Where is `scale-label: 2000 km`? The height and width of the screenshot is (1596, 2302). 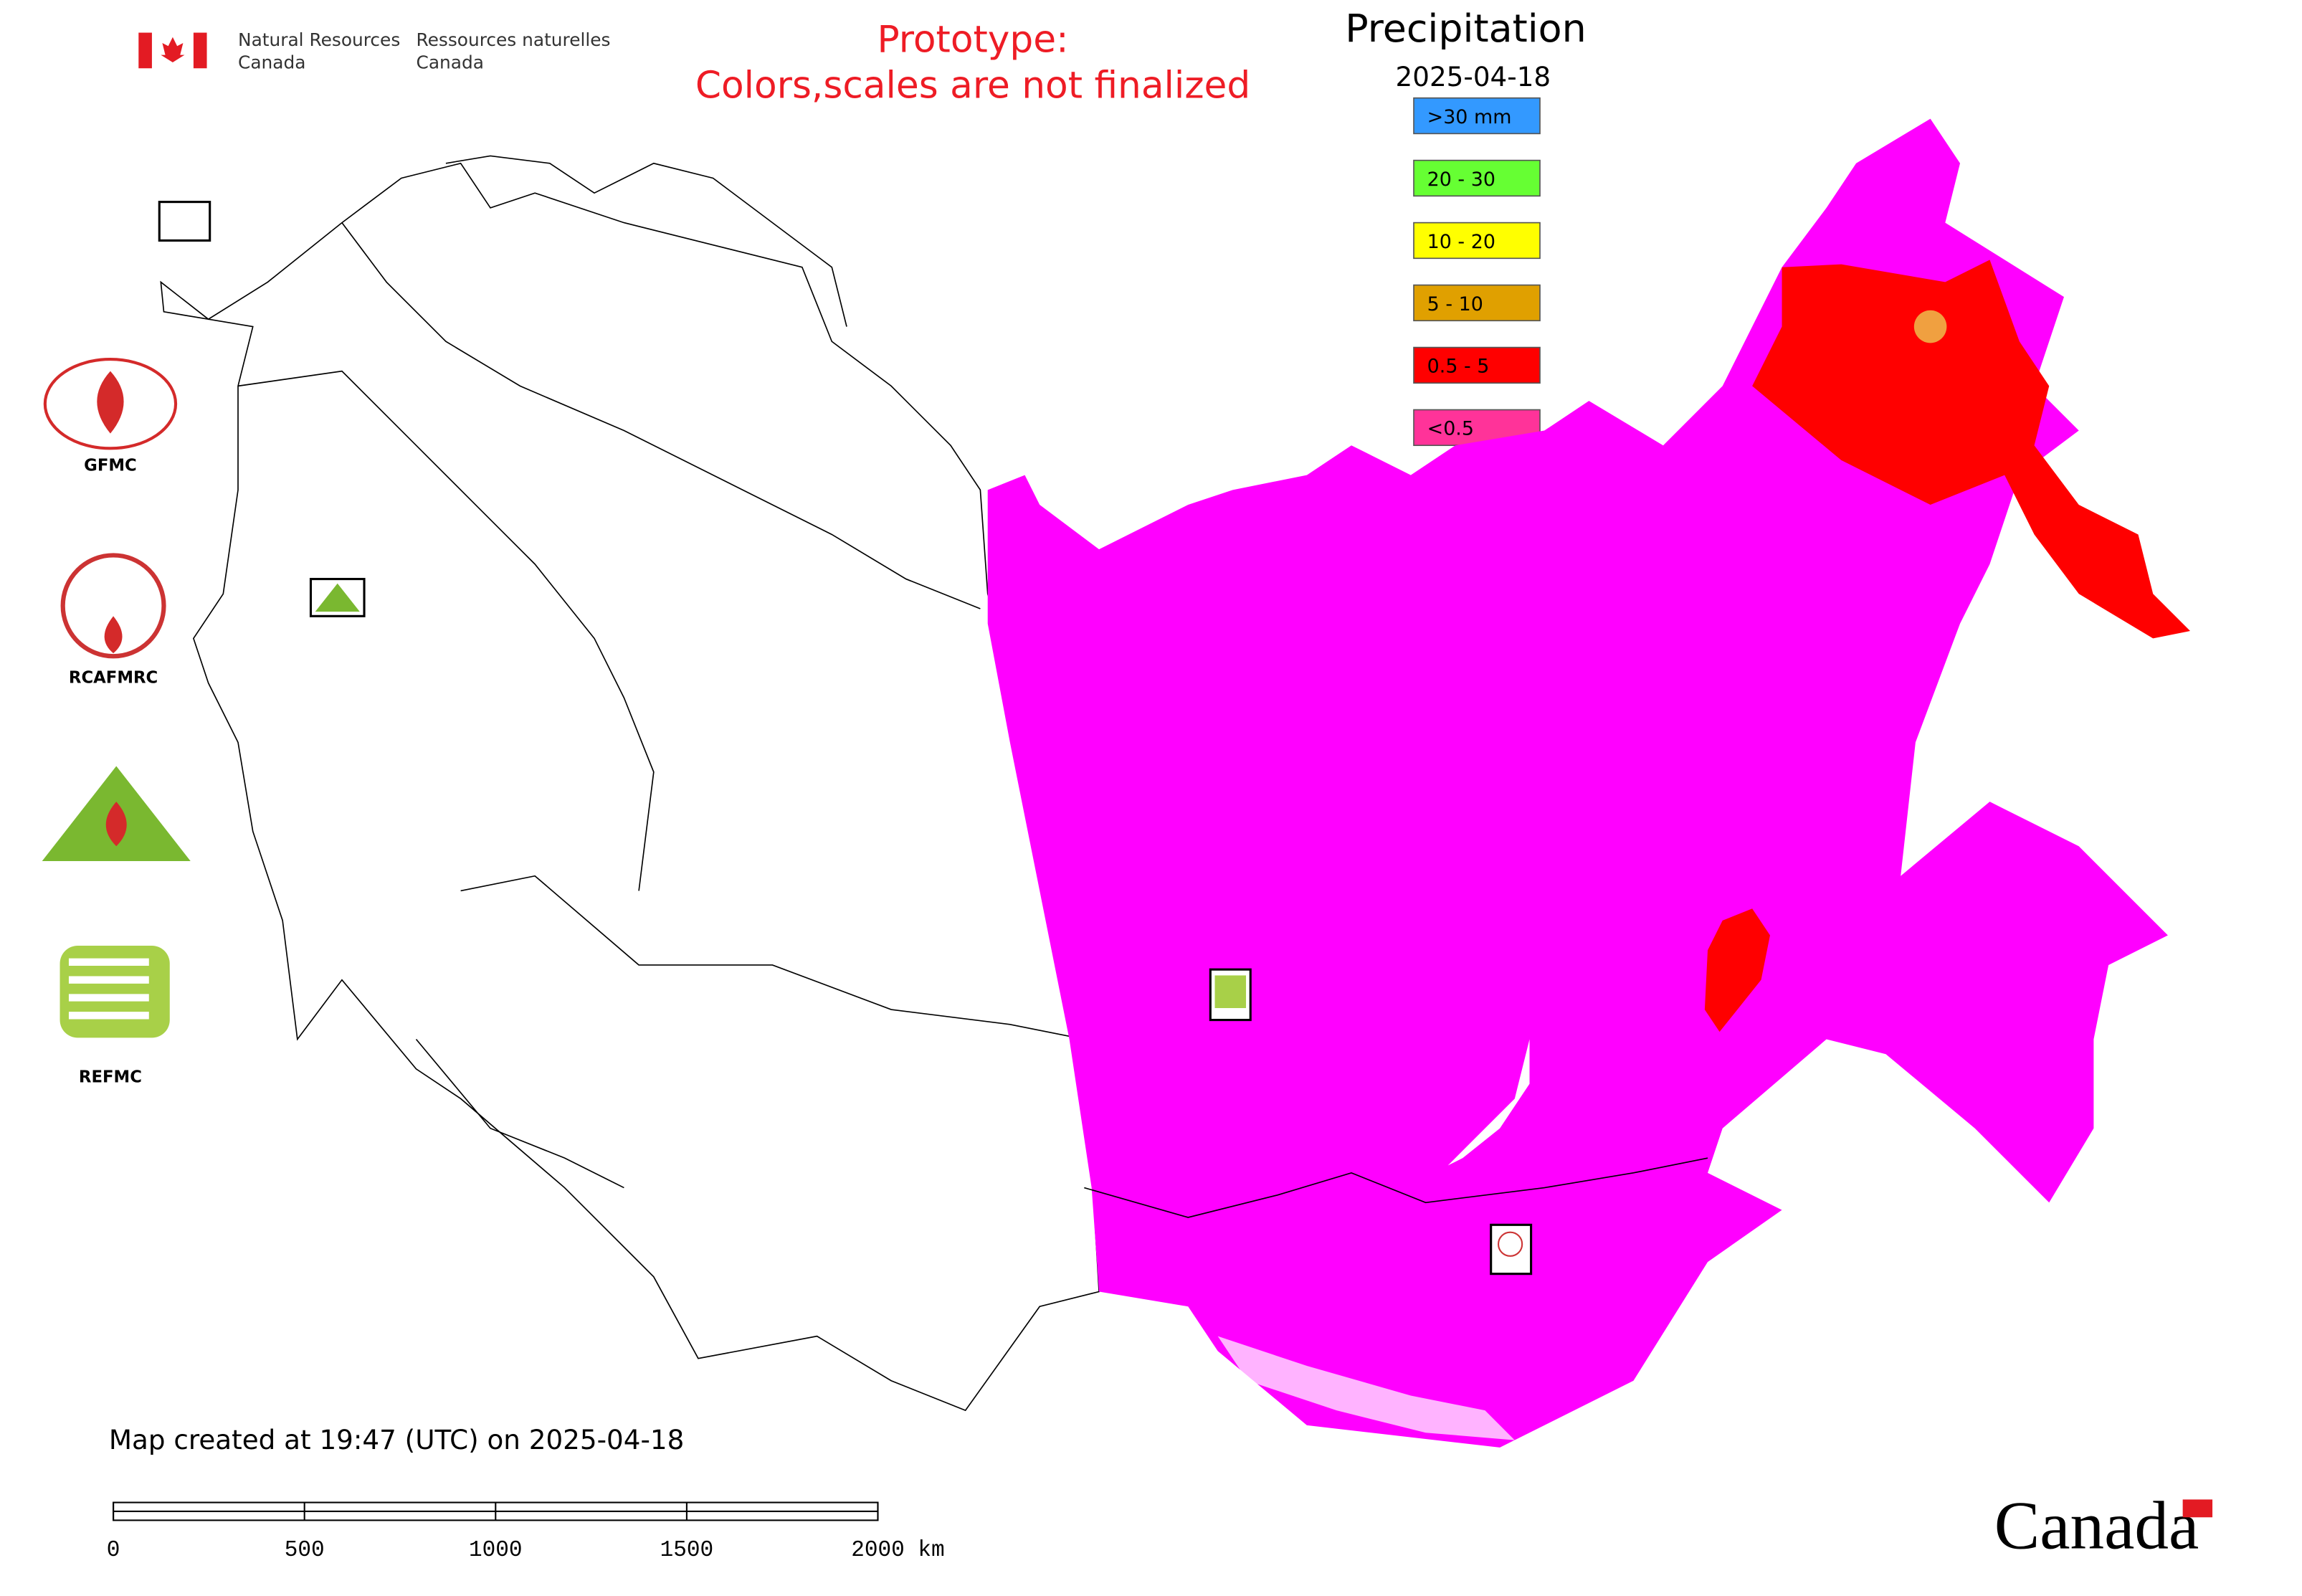
scale-label: 2000 km is located at coordinates (898, 1550).